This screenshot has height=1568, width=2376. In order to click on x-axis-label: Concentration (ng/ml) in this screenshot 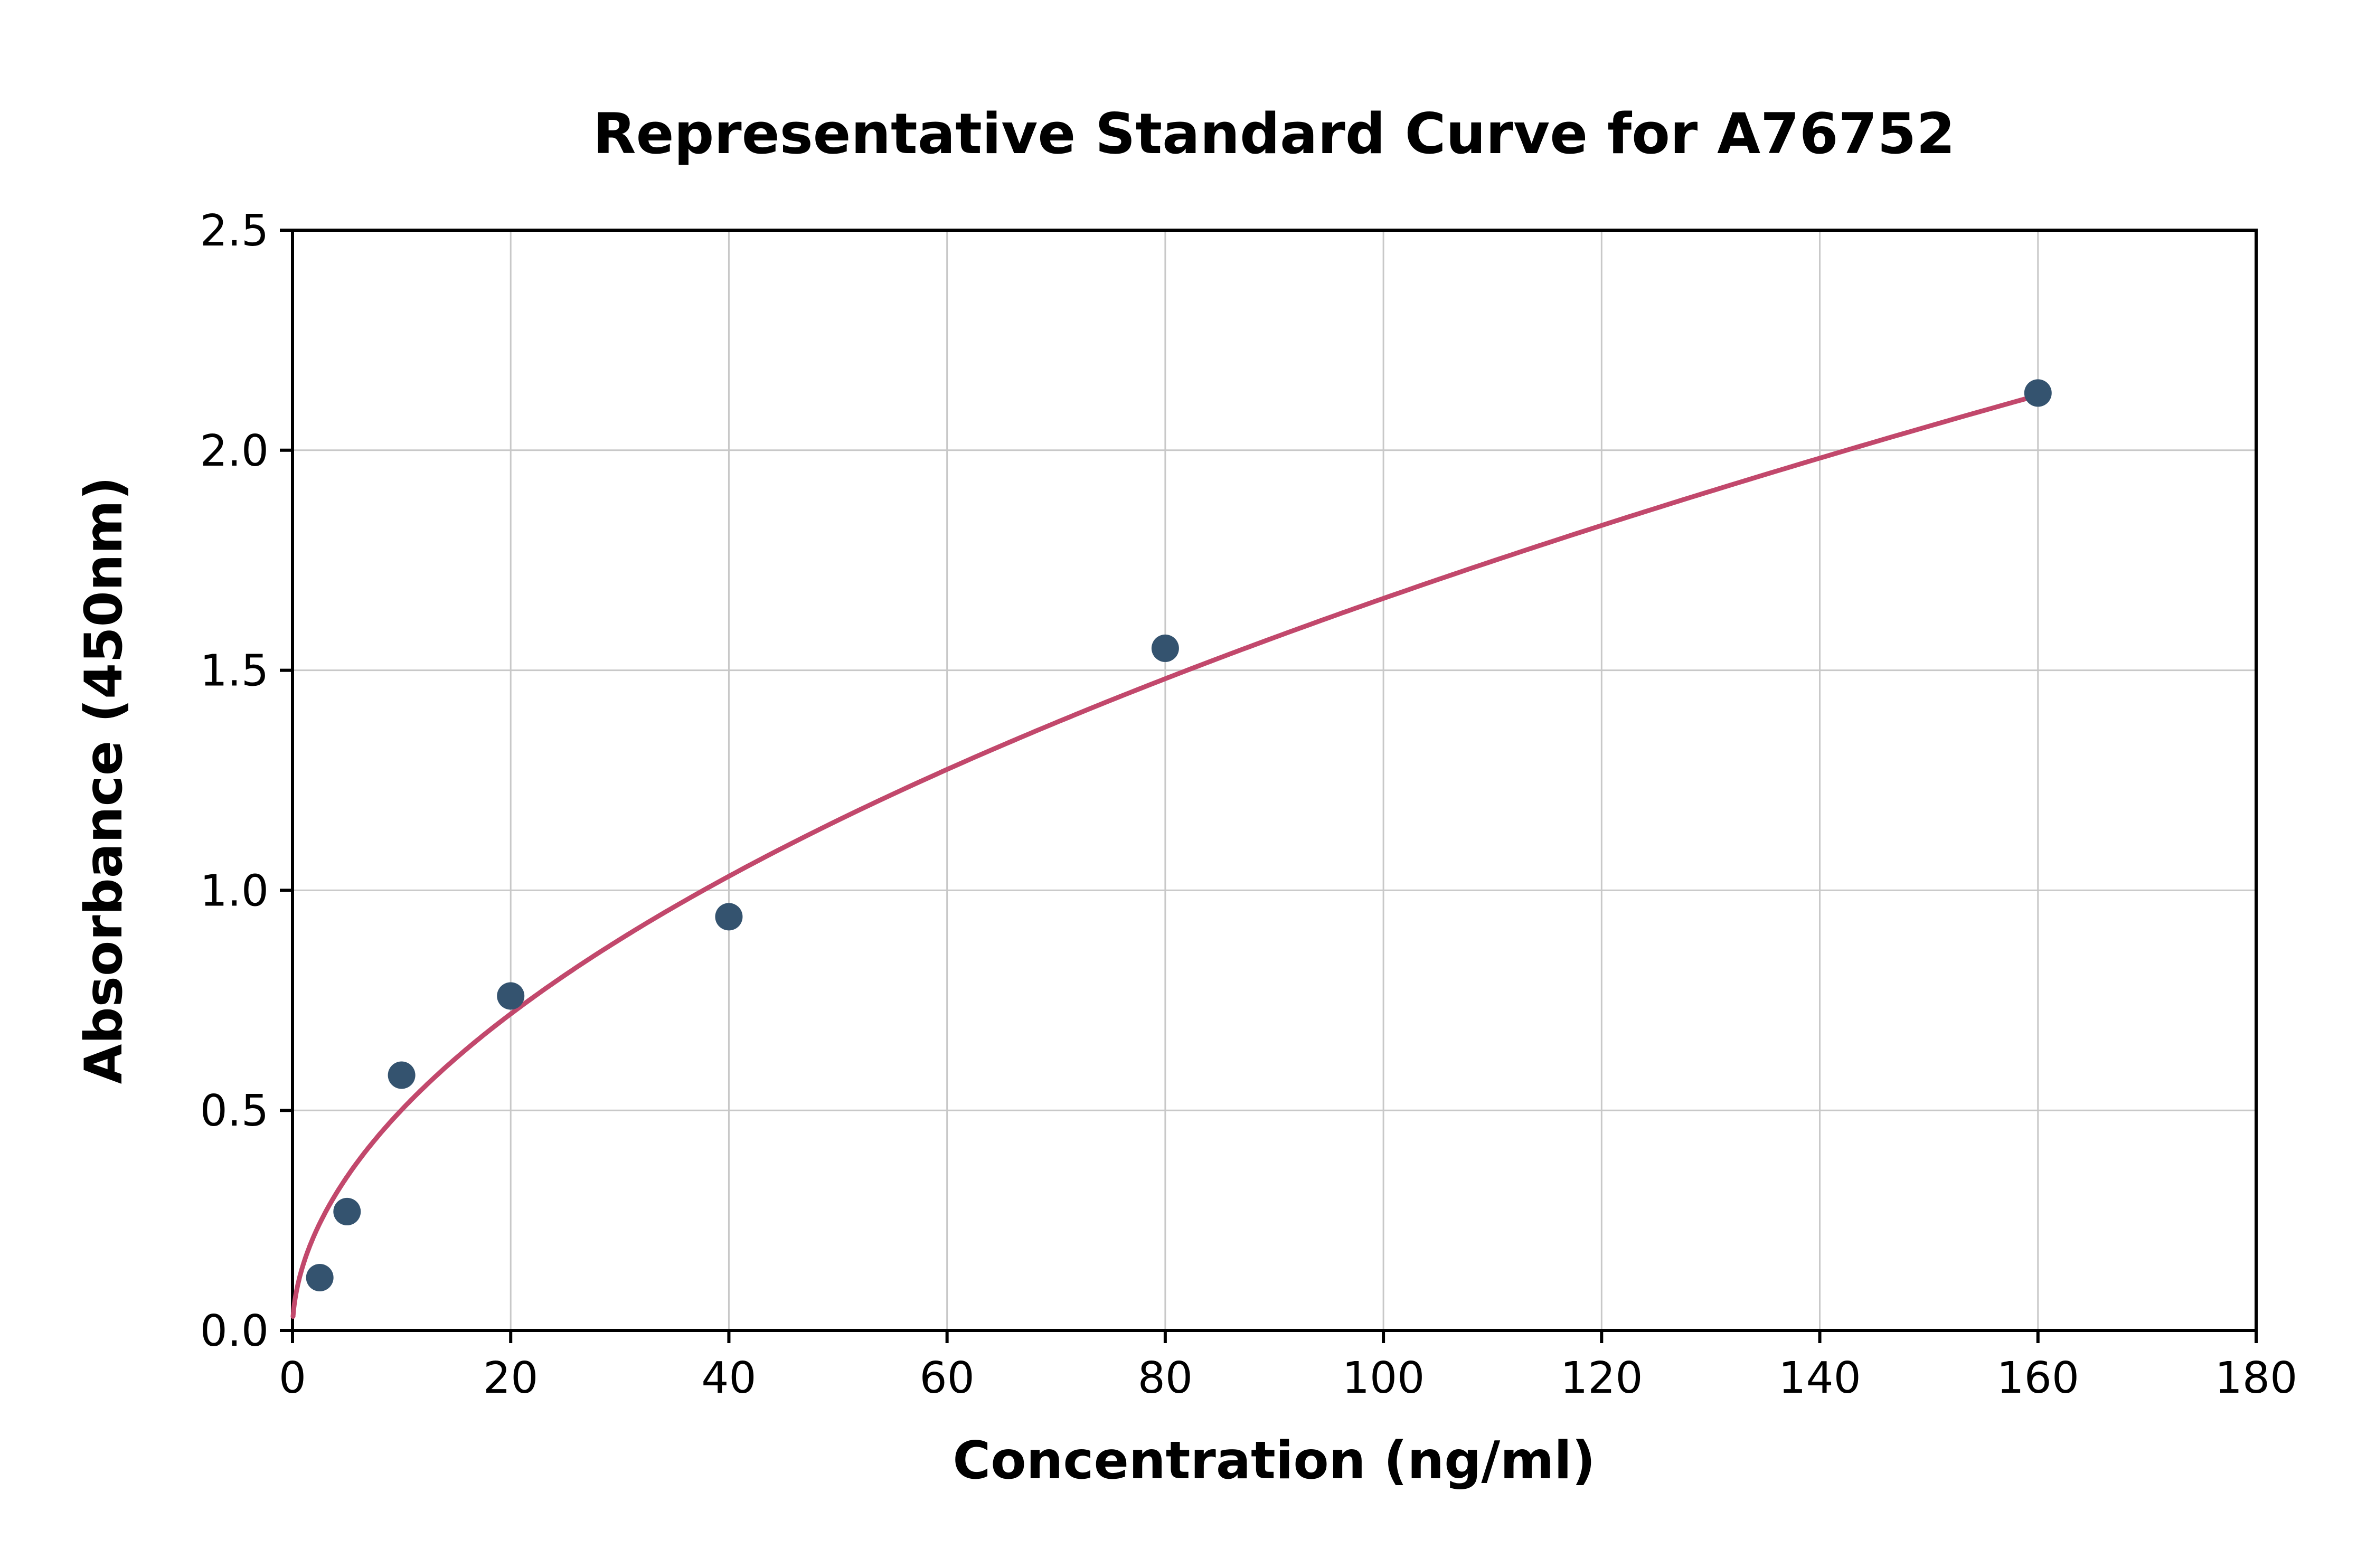, I will do `click(1274, 1461)`.